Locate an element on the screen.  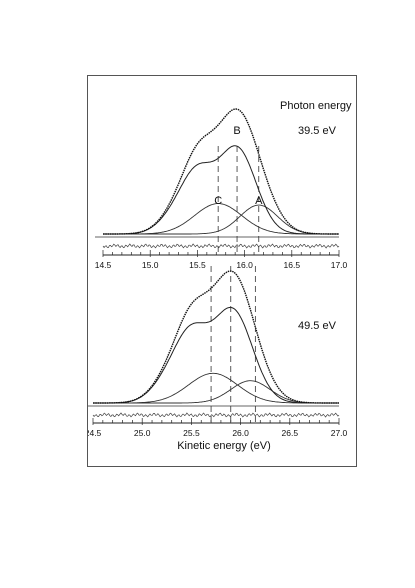
x-tick-label-1-2: 15.0 is located at coordinates (150, 265).